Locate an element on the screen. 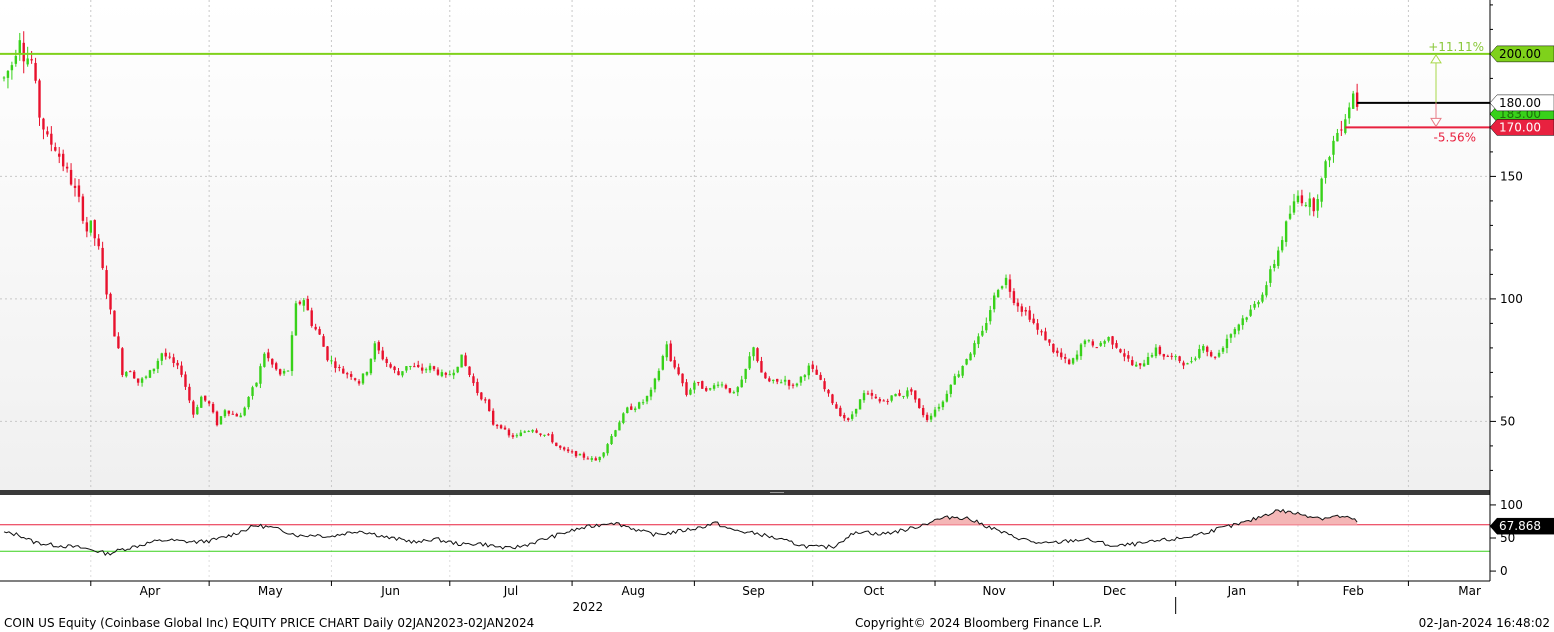 Image resolution: width=1554 pixels, height=632 pixels. upper-arrow-head is located at coordinates (1436, 58).